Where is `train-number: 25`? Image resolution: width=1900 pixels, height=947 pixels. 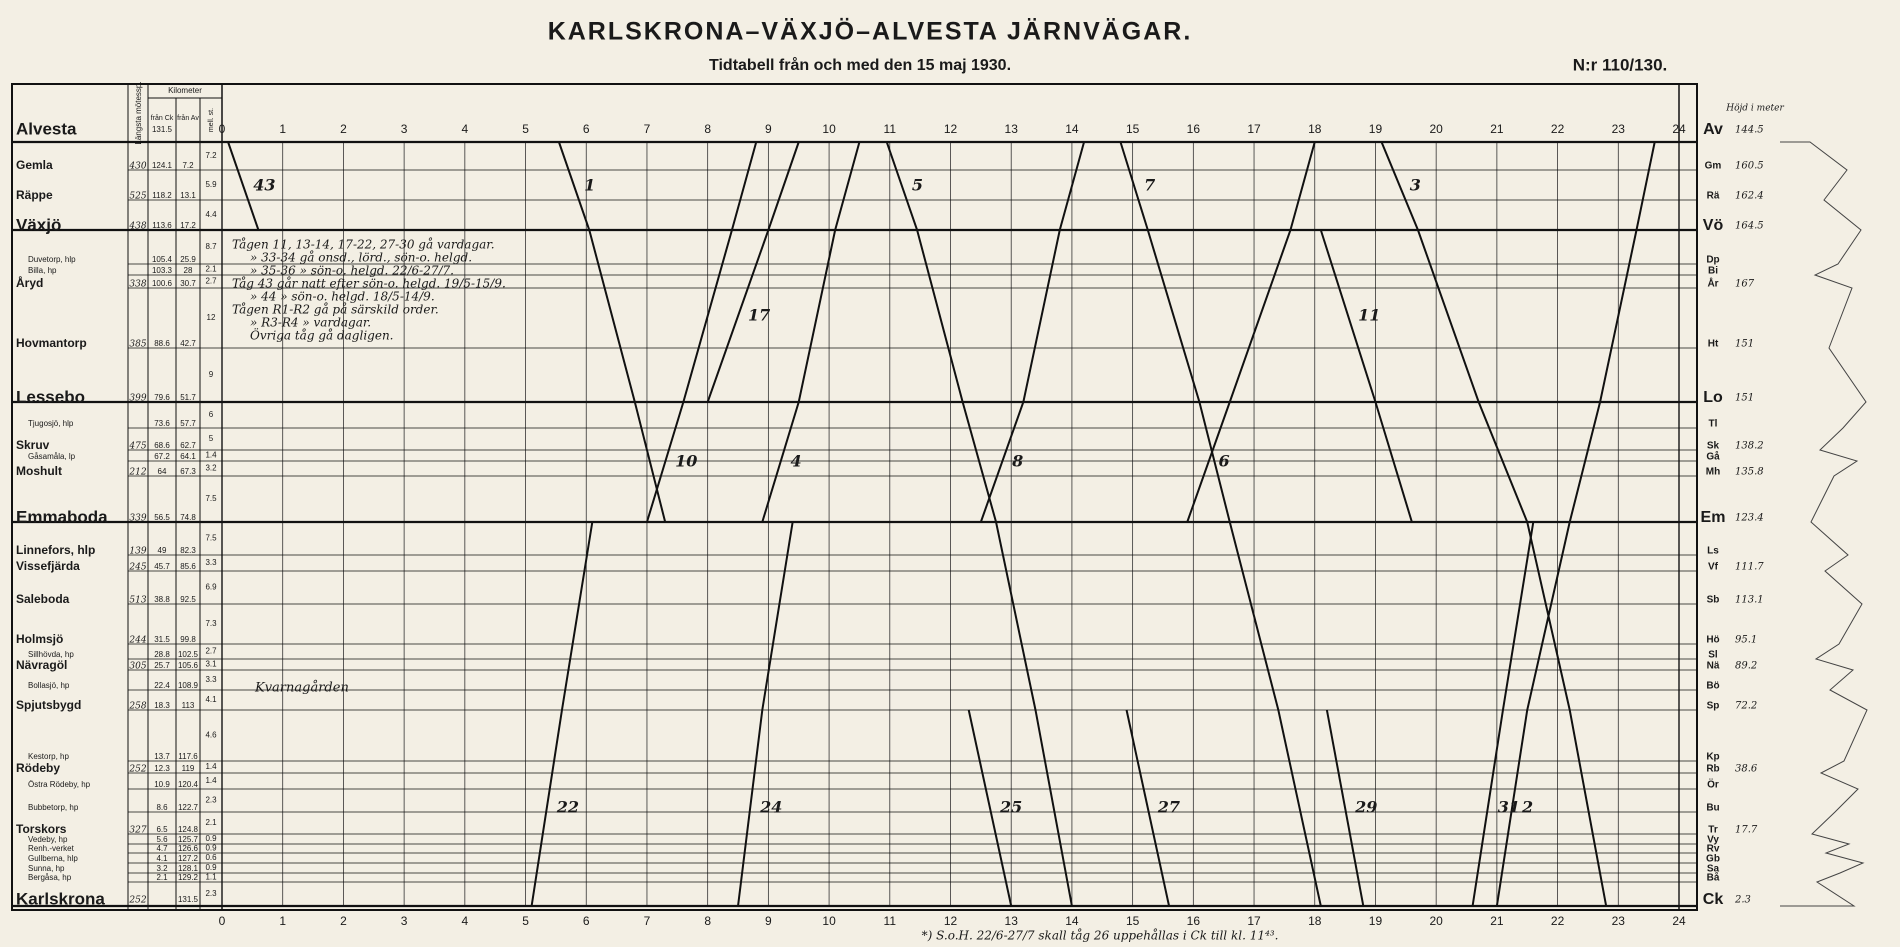 train-number: 25 is located at coordinates (1010, 807).